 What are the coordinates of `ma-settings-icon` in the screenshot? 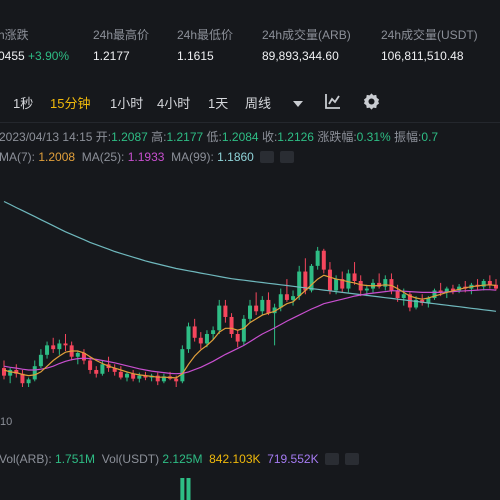 It's located at (286, 157).